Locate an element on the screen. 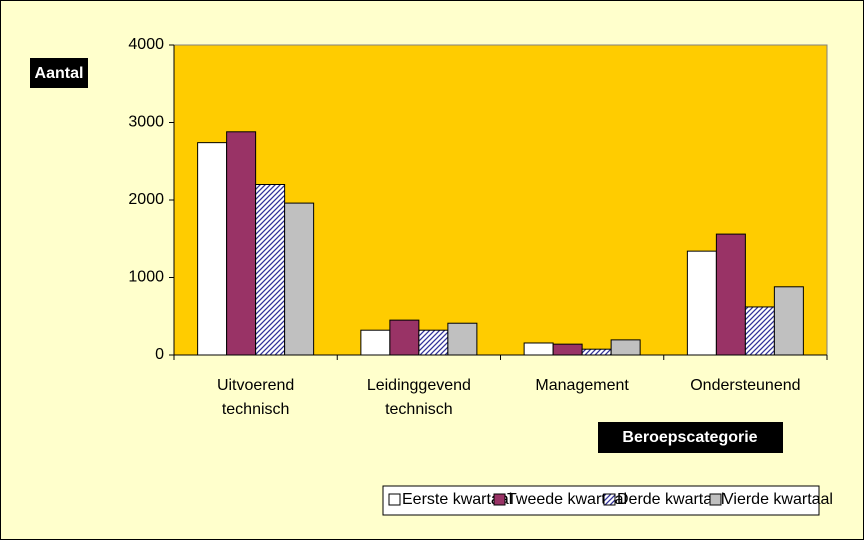 The width and height of the screenshot is (864, 545). legend-label: Tweede kwartaal is located at coordinates (567, 499).